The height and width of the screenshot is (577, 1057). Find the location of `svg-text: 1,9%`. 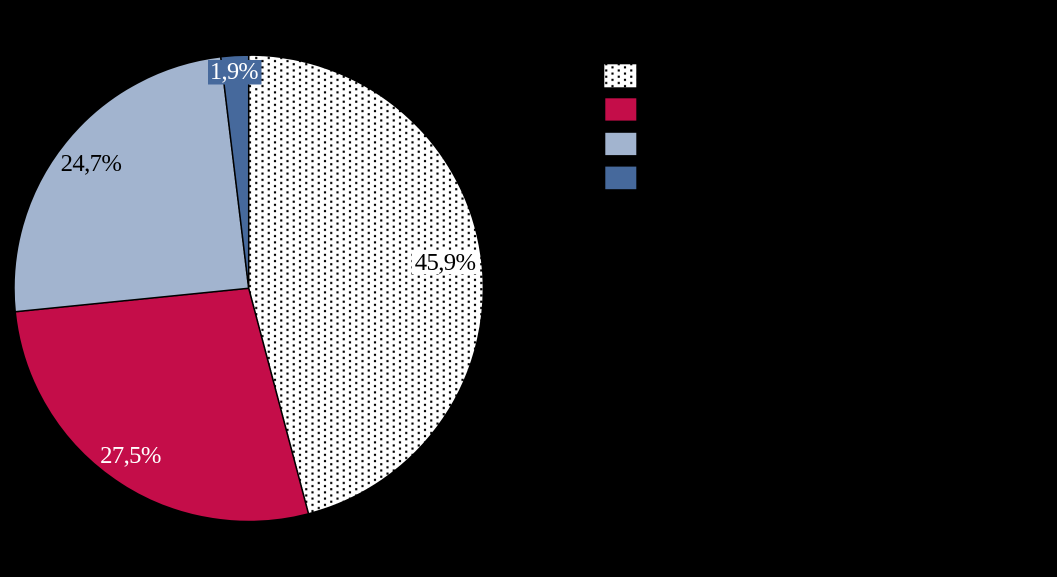

svg-text: 1,9% is located at coordinates (234, 71).